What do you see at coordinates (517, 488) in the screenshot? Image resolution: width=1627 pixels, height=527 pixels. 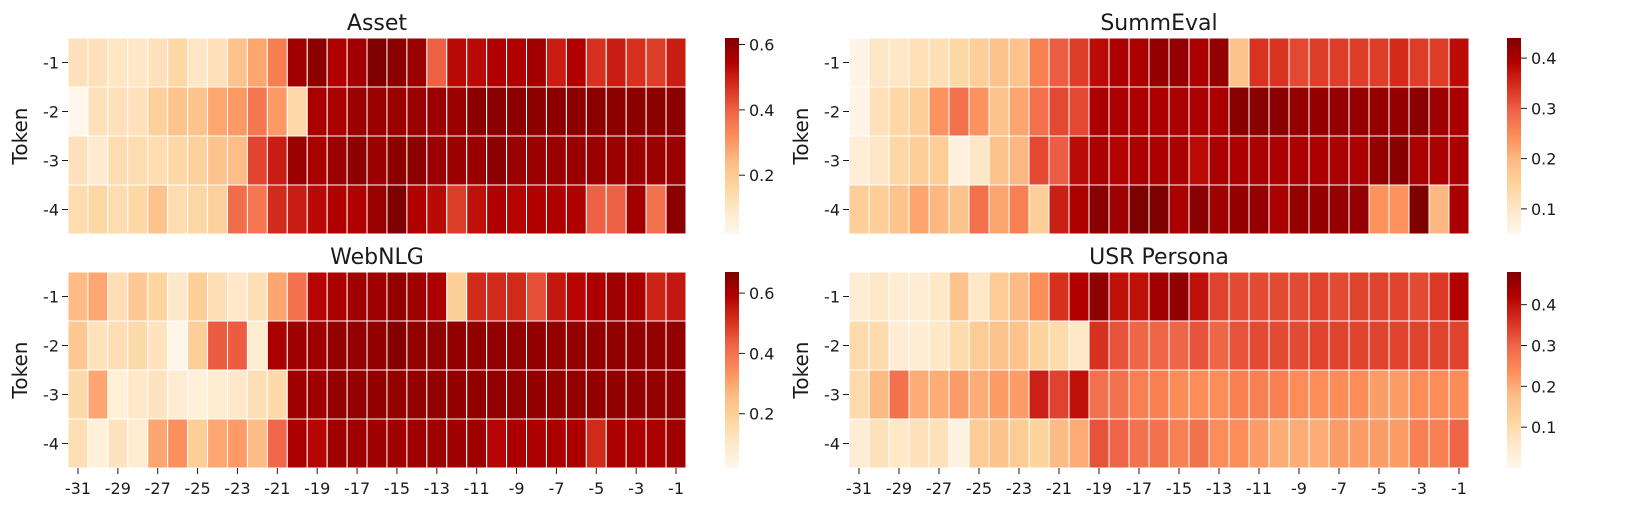 I see `x-tick-label: -9` at bounding box center [517, 488].